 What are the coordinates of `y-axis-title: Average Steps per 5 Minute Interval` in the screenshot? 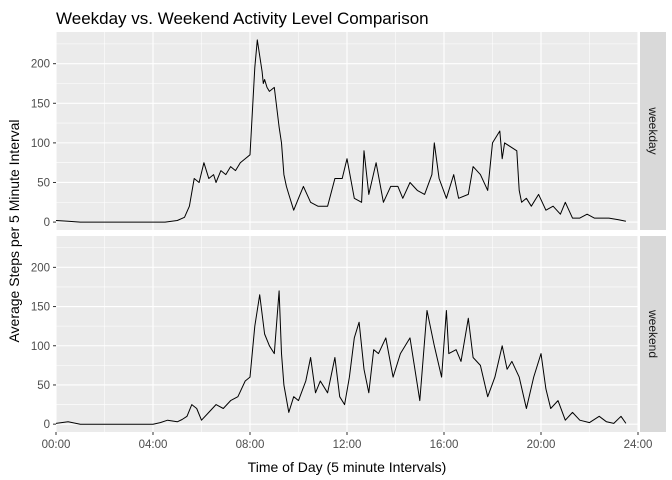 It's located at (14, 230).